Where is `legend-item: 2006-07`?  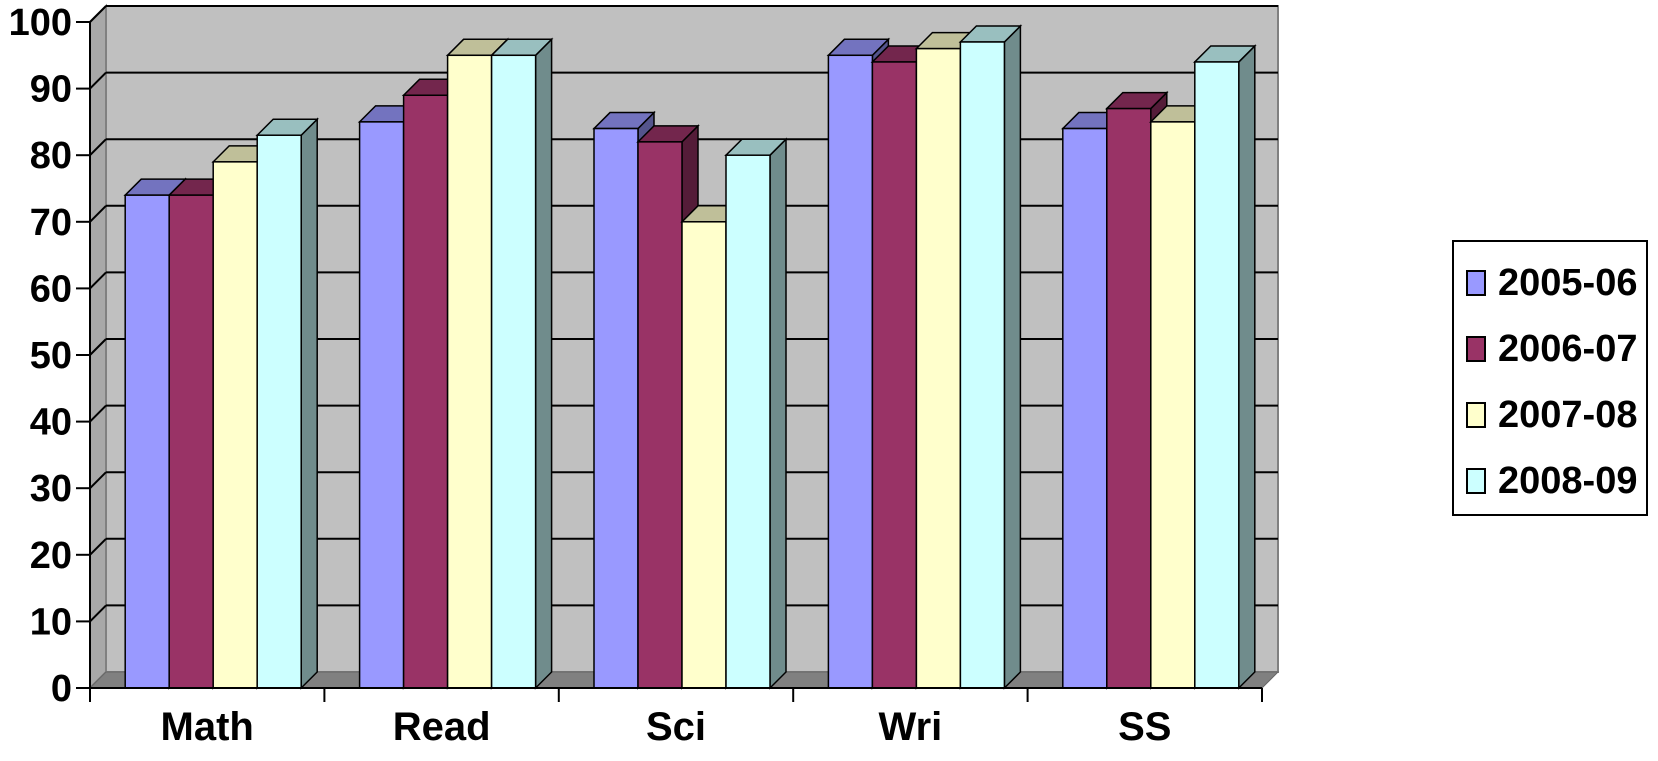
legend-item: 2006-07 is located at coordinates (1551, 349).